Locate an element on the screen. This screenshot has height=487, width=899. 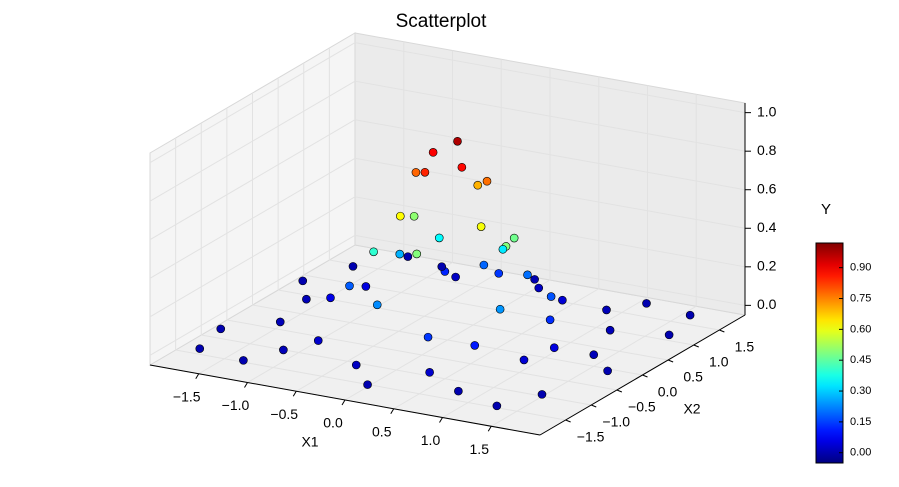
x-tick-label: −1.5 is located at coordinates (187, 396).